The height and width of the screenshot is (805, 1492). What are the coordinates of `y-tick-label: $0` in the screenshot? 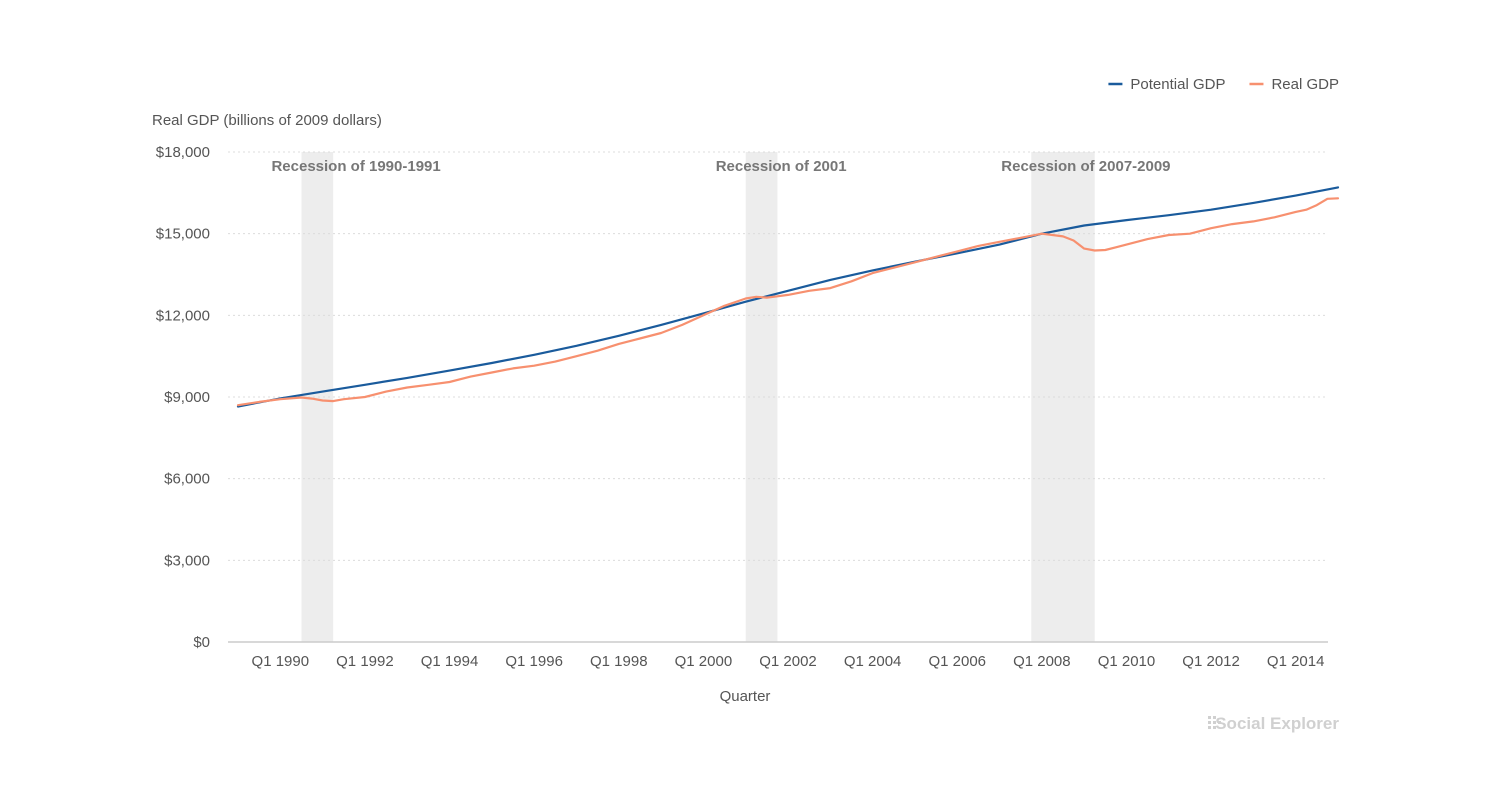 It's located at (201, 642).